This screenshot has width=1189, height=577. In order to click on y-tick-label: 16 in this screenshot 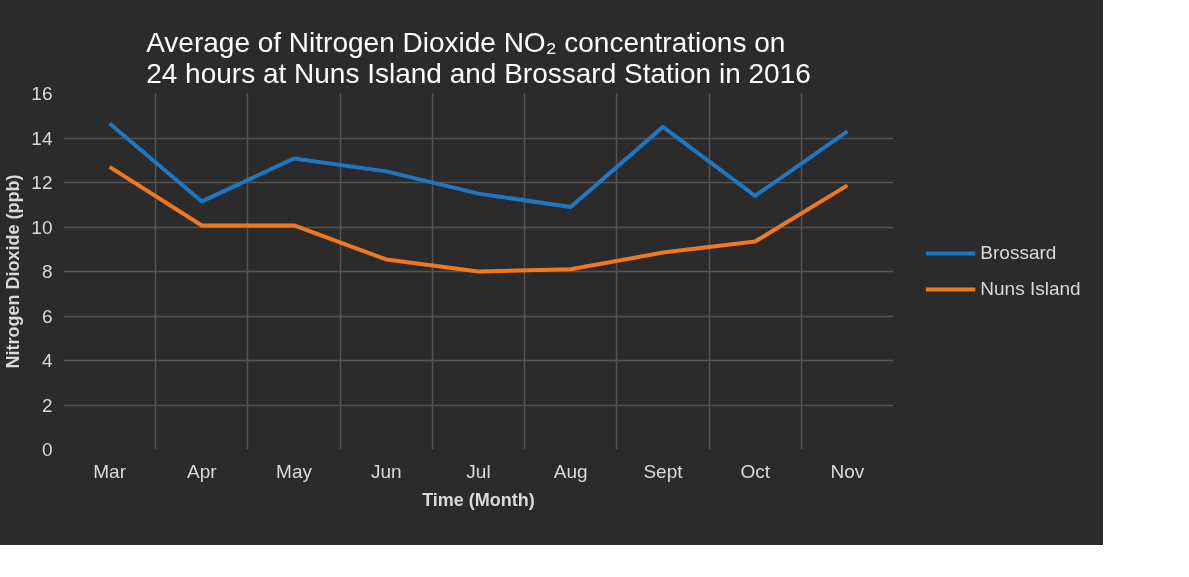, I will do `click(42, 93)`.